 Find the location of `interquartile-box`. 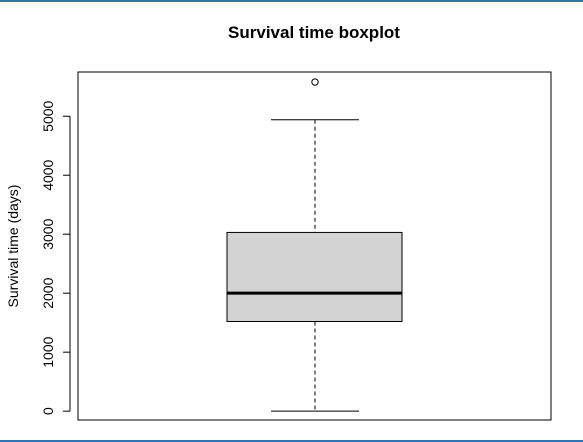

interquartile-box is located at coordinates (314, 276).